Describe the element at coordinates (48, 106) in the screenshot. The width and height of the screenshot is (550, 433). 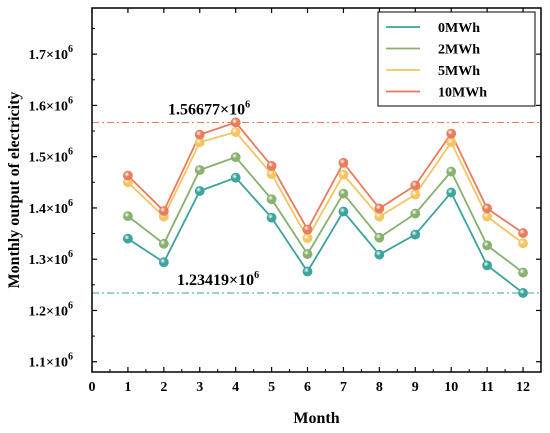
I see `y-tick-label-base: 1.6×10` at that location.